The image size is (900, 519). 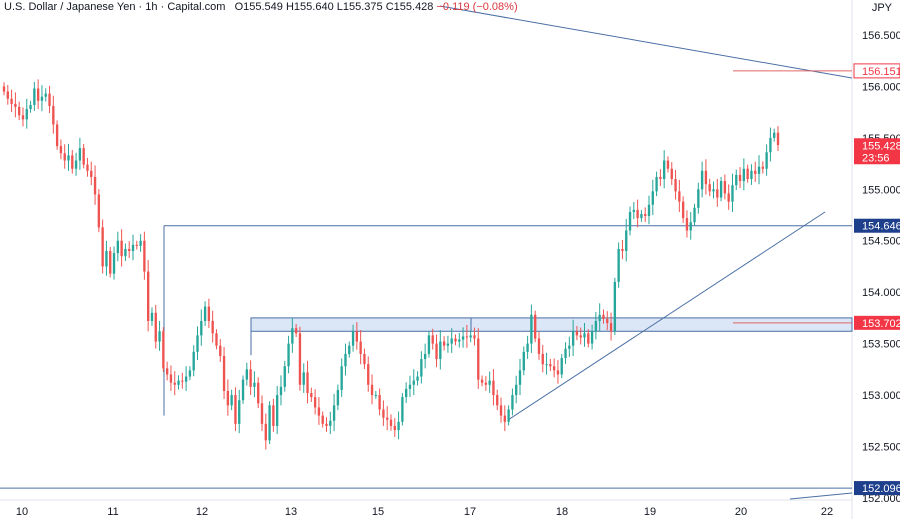 What do you see at coordinates (646, 42) in the screenshot?
I see `descending-trendline` at bounding box center [646, 42].